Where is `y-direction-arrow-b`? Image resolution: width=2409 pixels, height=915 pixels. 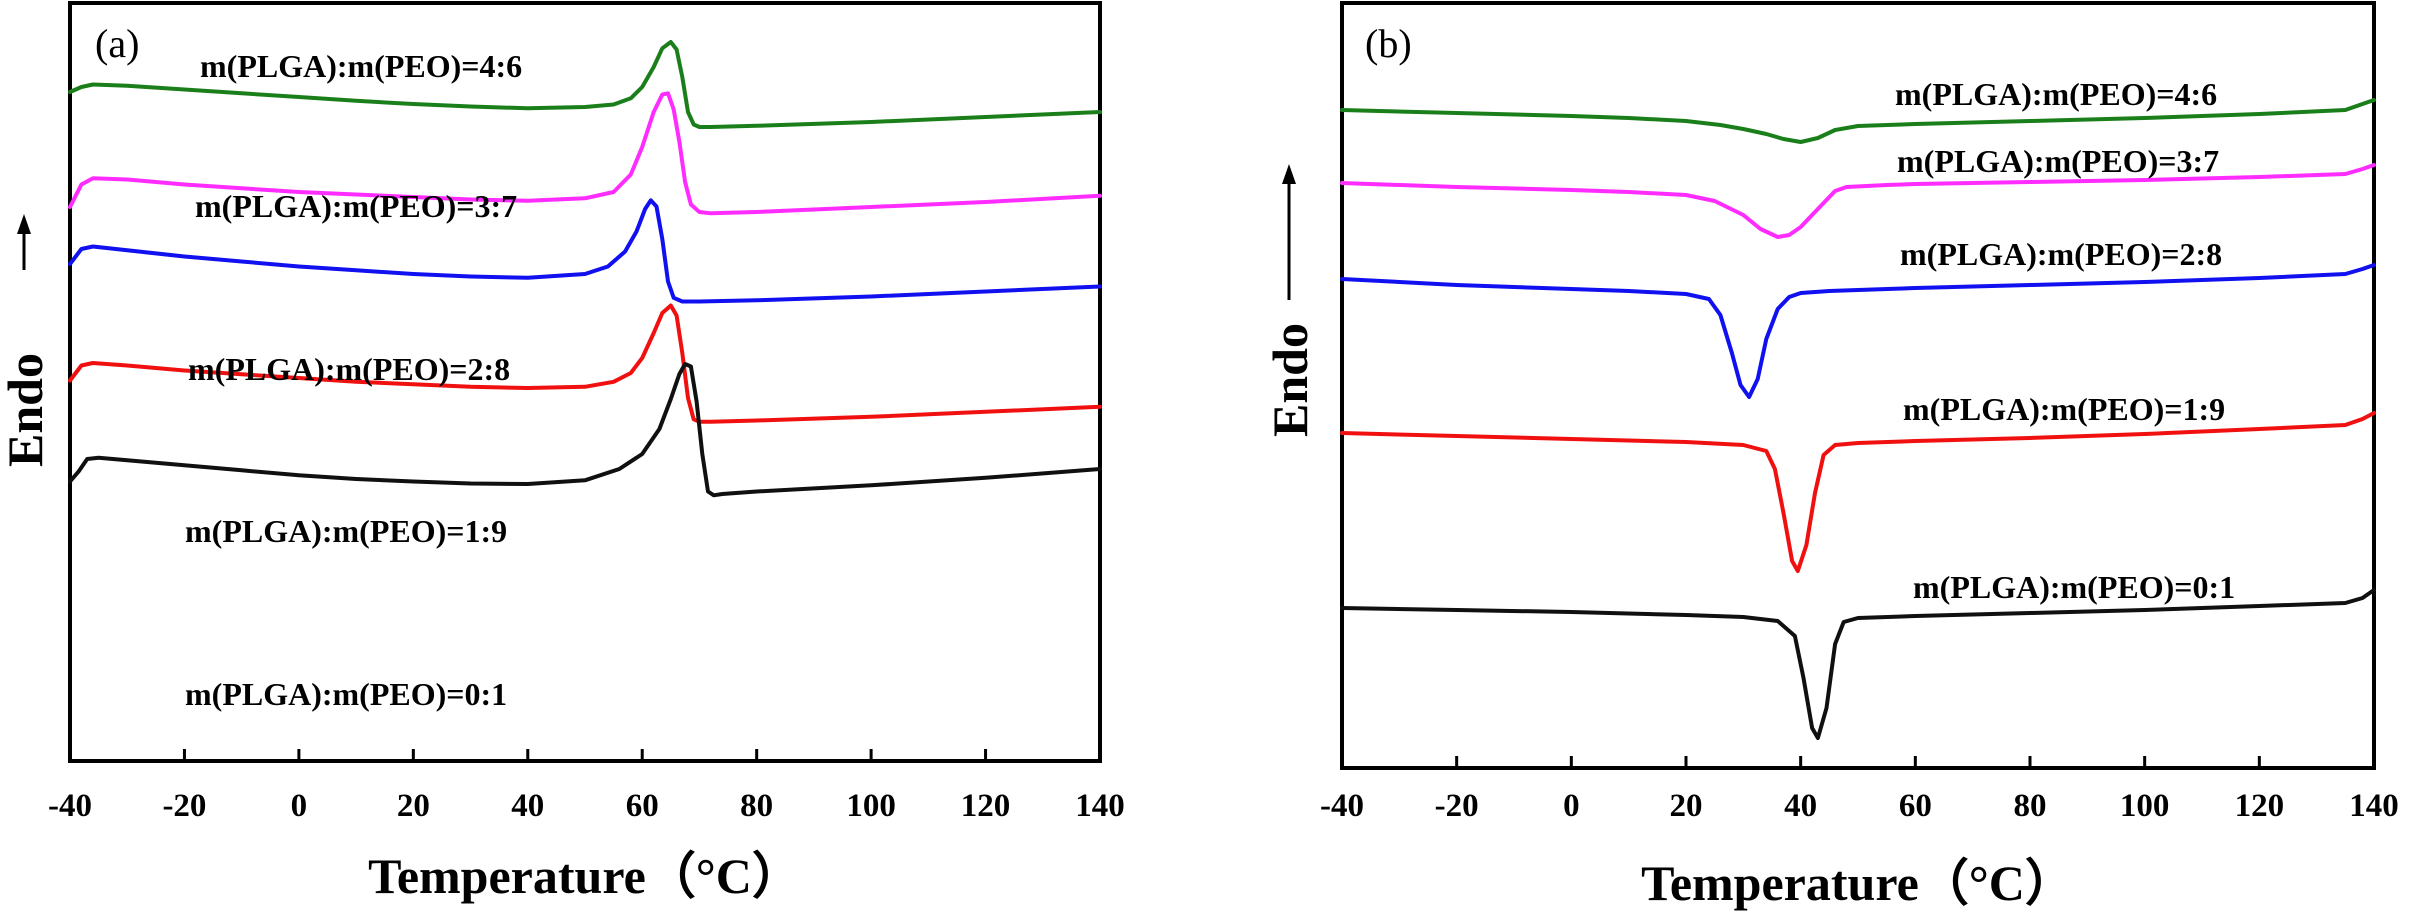
y-direction-arrow-b is located at coordinates (1289, 232).